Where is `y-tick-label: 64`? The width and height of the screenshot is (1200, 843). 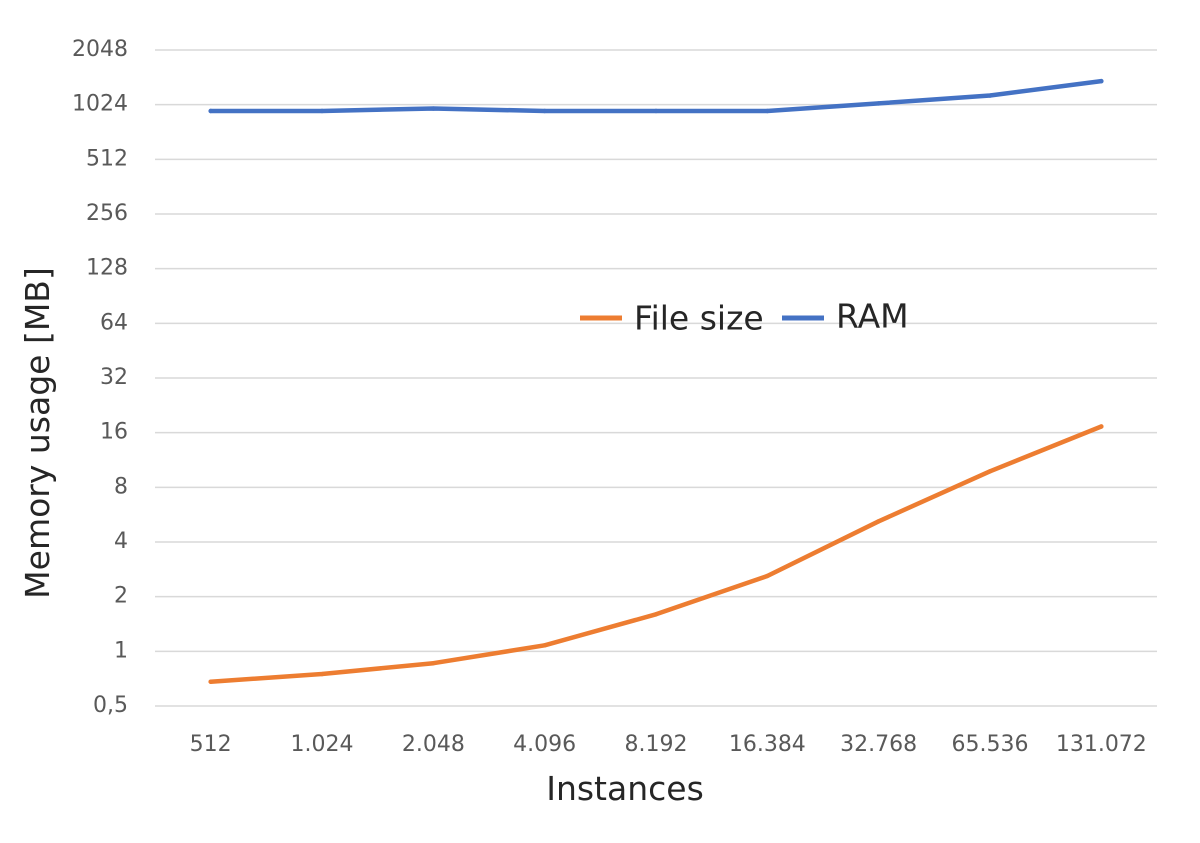
y-tick-label: 64 is located at coordinates (114, 322).